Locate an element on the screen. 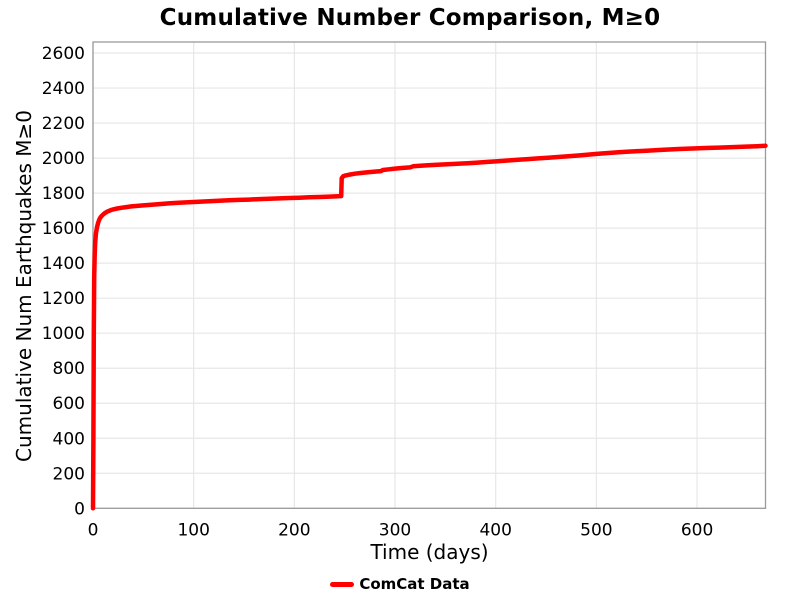 The image size is (800, 600). x-tick-label: 500 is located at coordinates (596, 530).